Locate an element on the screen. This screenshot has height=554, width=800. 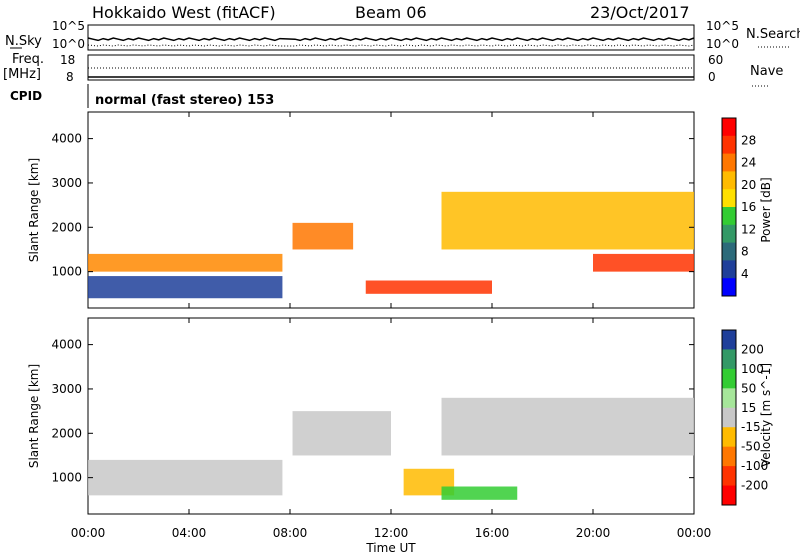
freq-label-2: [MHz] is located at coordinates (22, 74).